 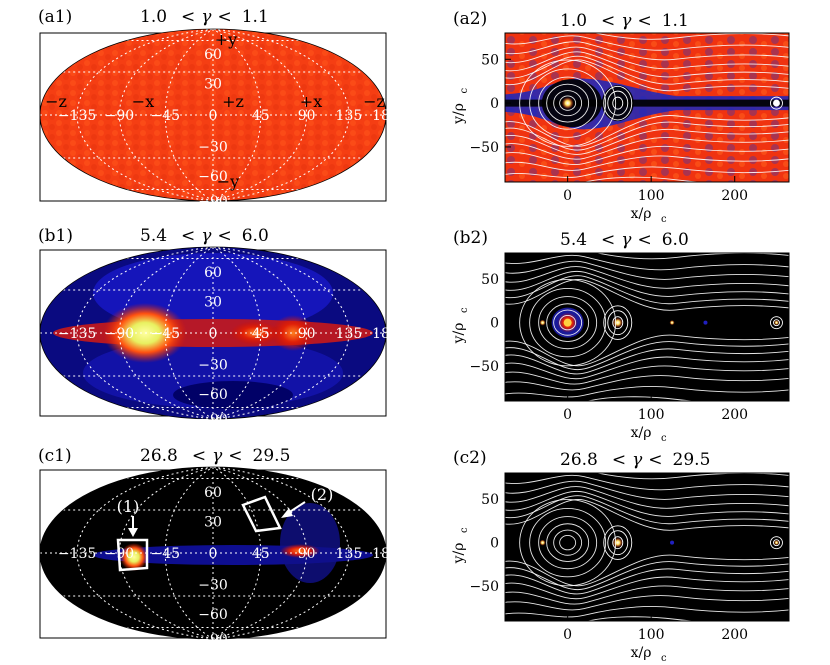 What do you see at coordinates (217, 456) in the screenshot?
I see `gamma-symbol: γ` at bounding box center [217, 456].